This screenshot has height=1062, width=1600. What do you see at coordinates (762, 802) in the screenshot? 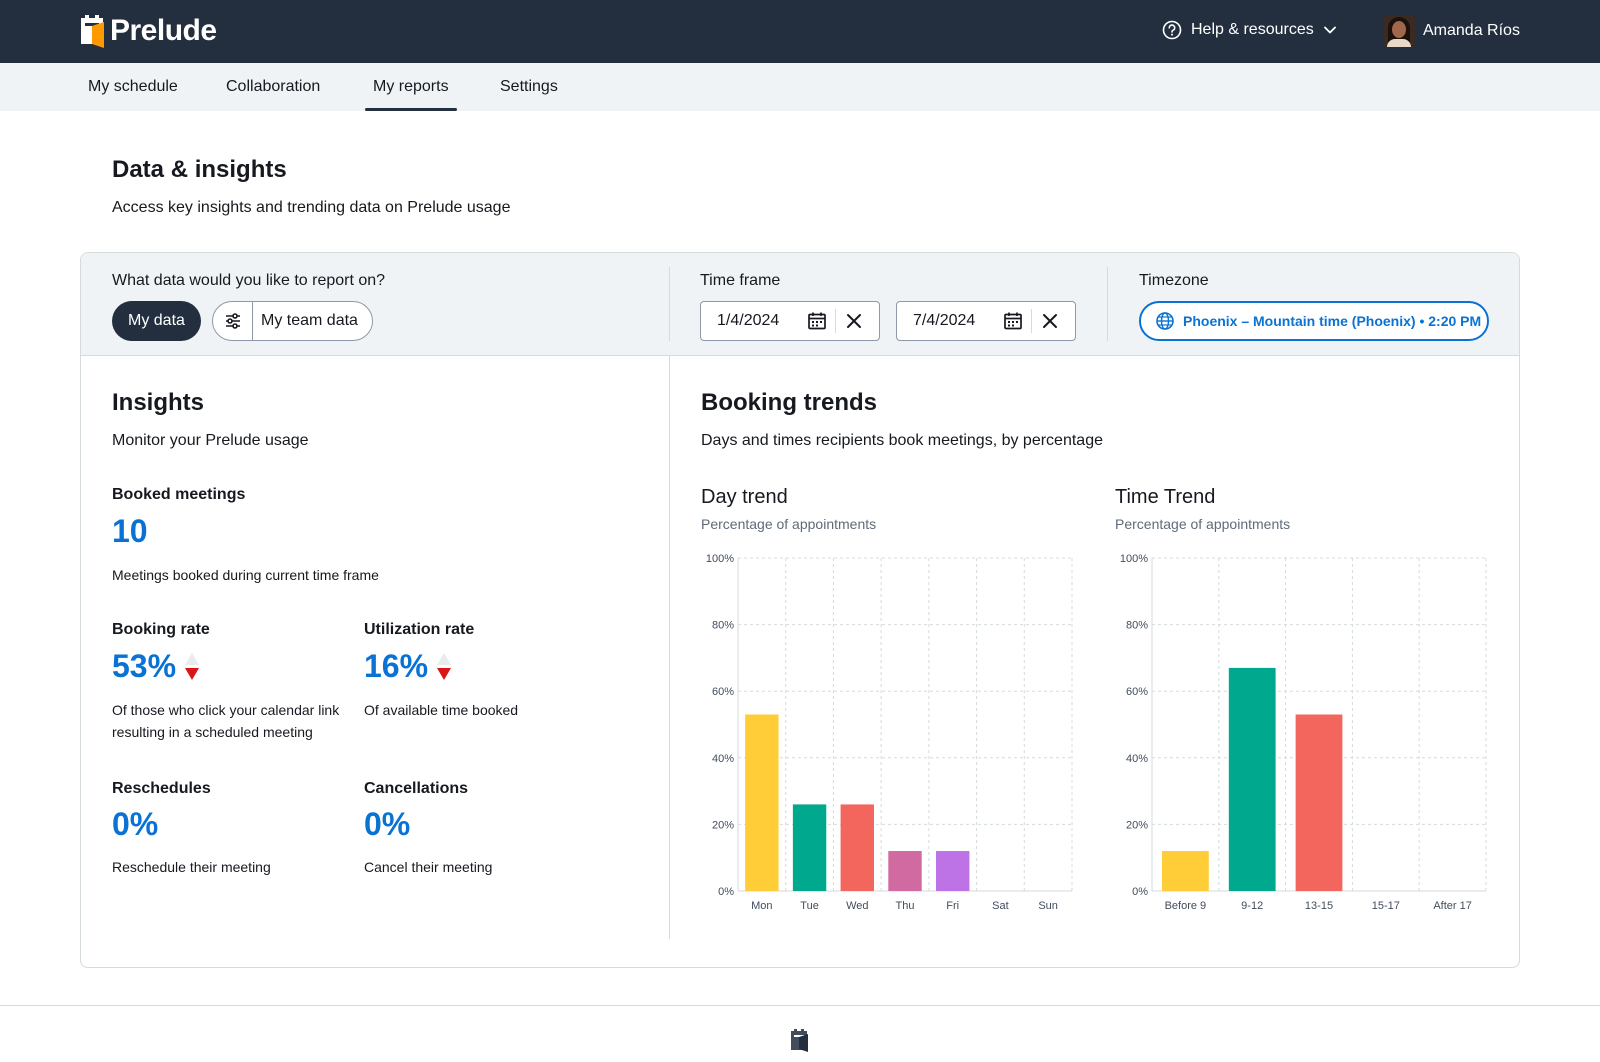
I see `day-trend-bar-mon` at bounding box center [762, 802].